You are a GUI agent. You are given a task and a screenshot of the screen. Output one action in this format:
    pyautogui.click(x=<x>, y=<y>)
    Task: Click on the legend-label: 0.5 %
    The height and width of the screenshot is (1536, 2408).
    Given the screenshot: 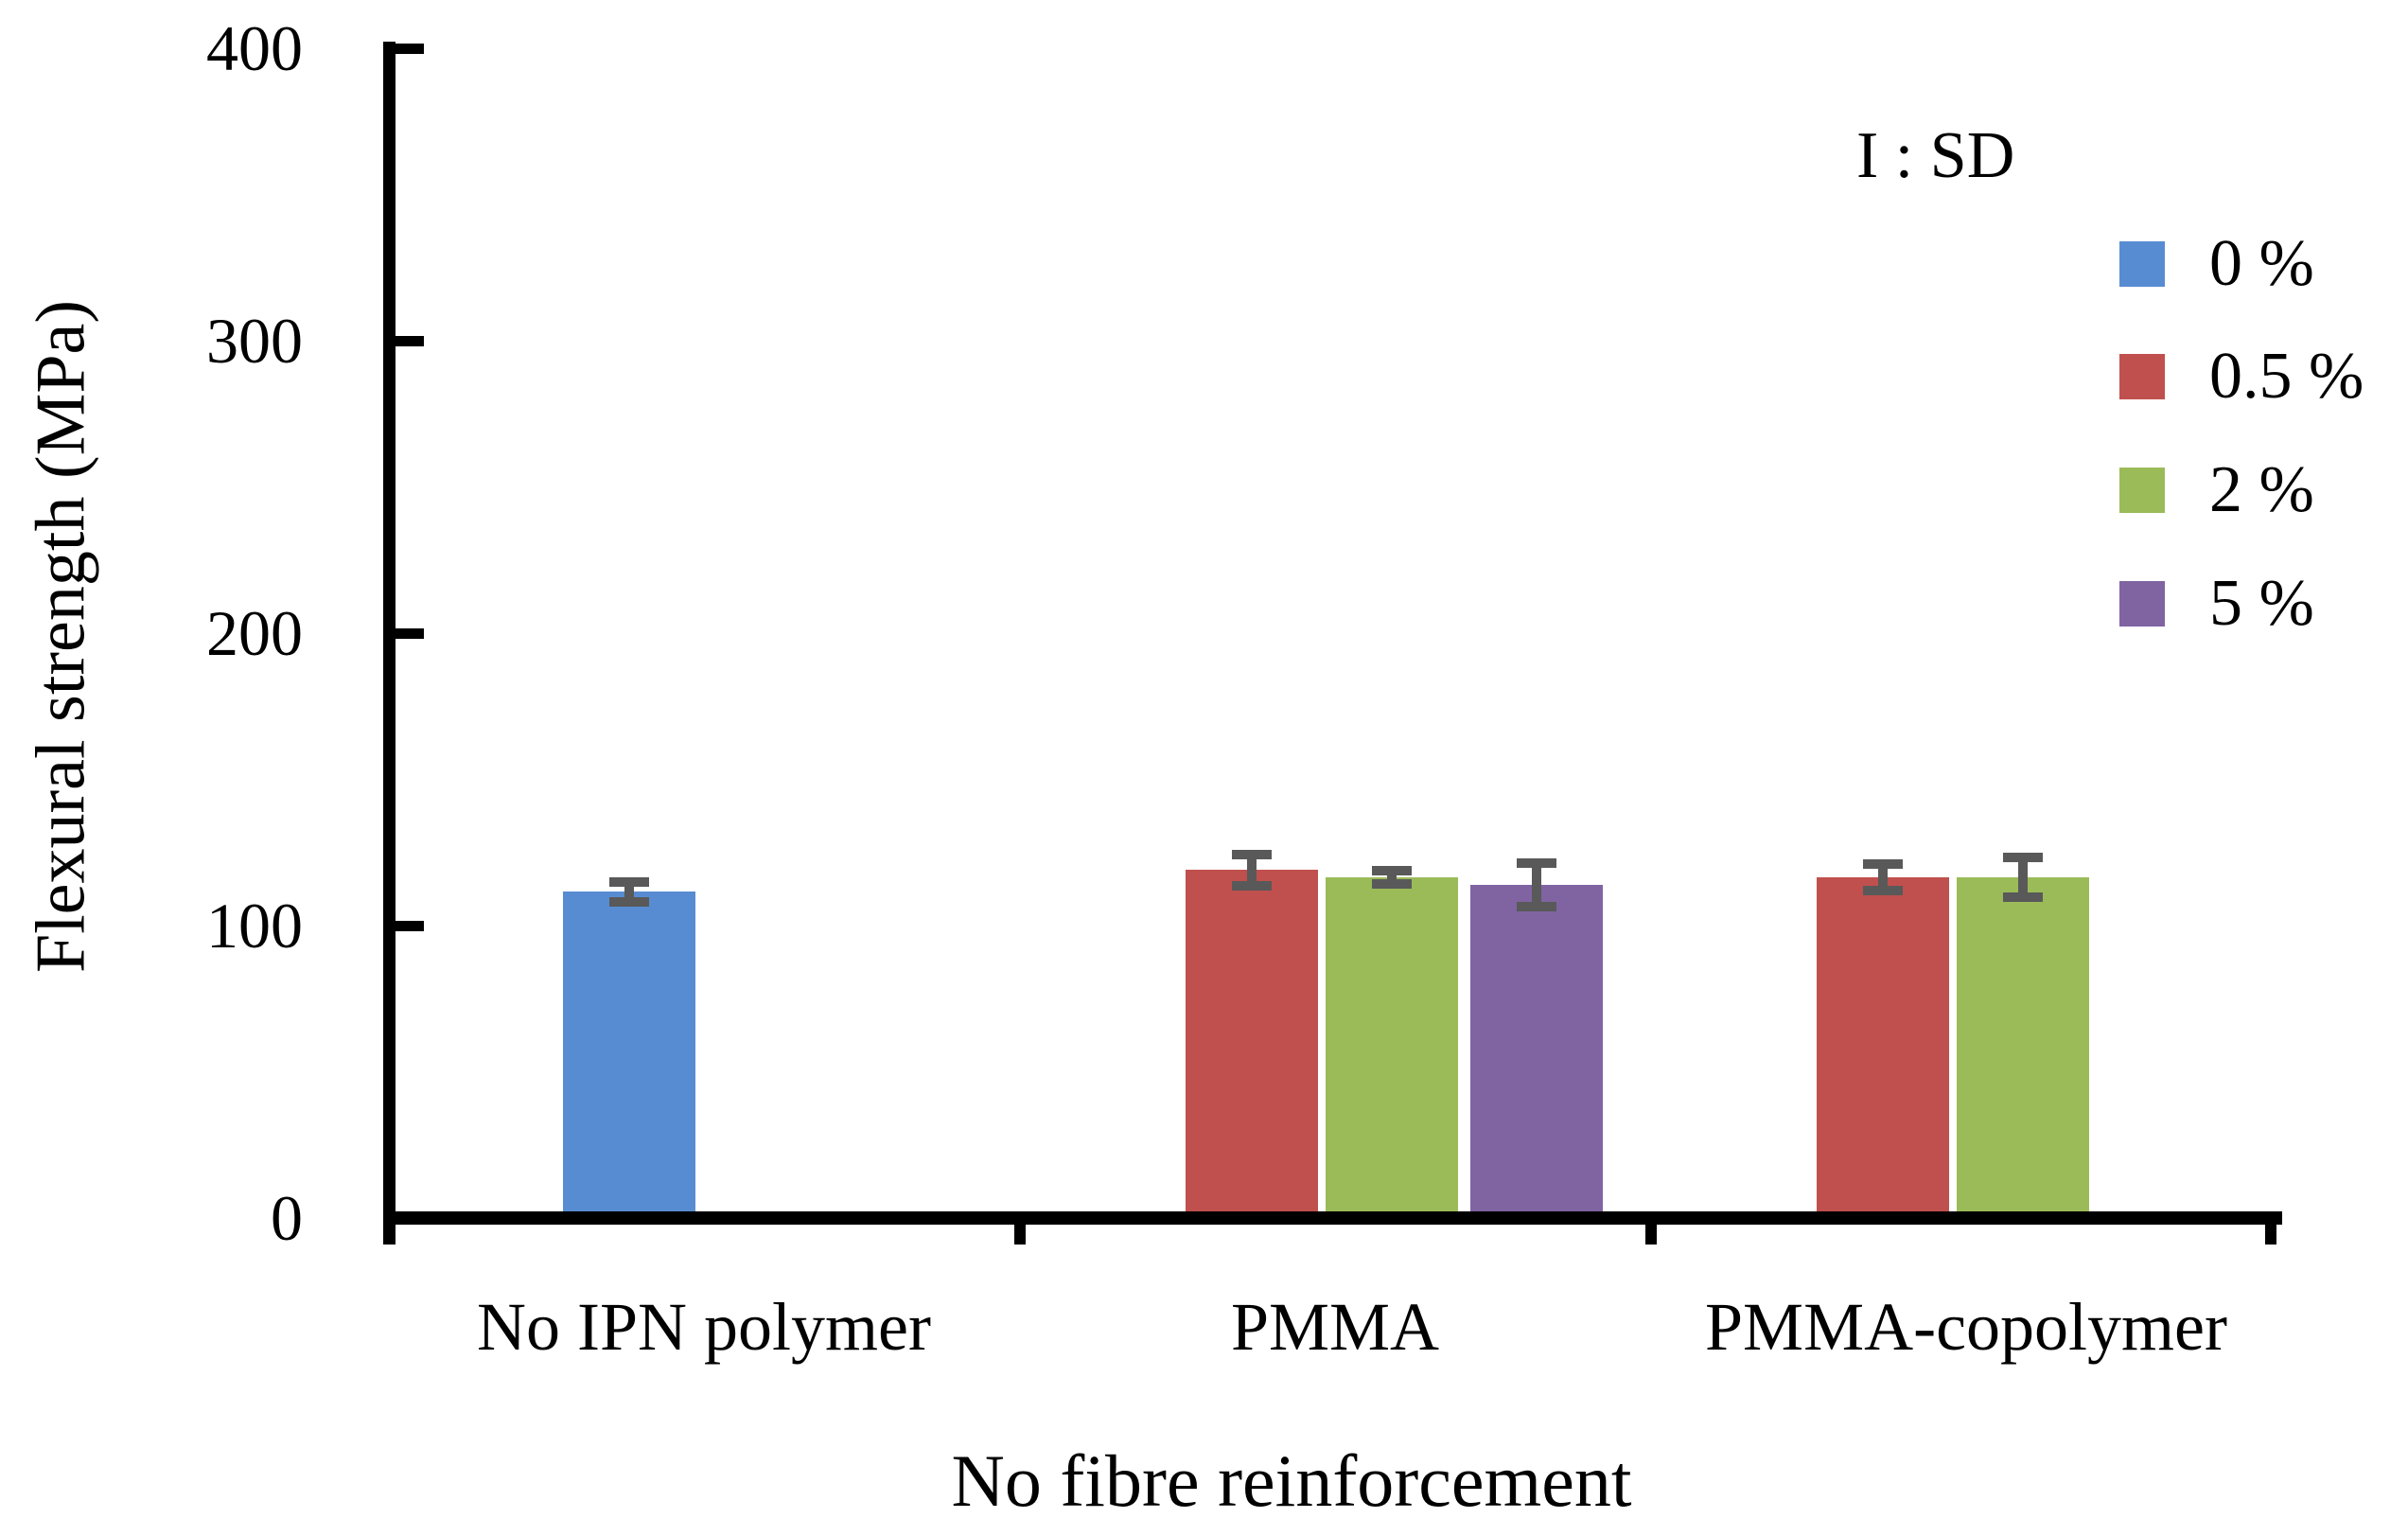 What is the action you would take?
    pyautogui.click(x=2286, y=376)
    